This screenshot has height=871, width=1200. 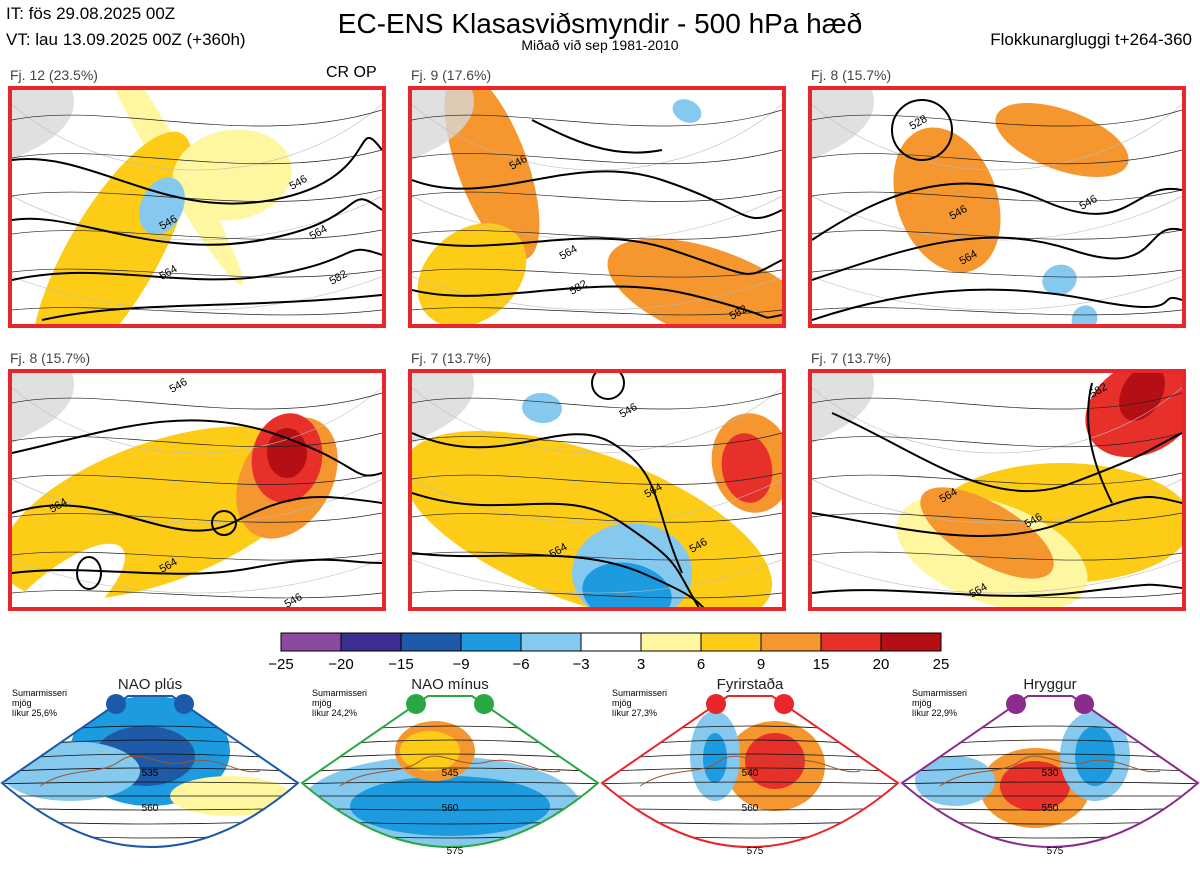 I want to click on regime-contour-label: 530, so click(x=1050, y=773).